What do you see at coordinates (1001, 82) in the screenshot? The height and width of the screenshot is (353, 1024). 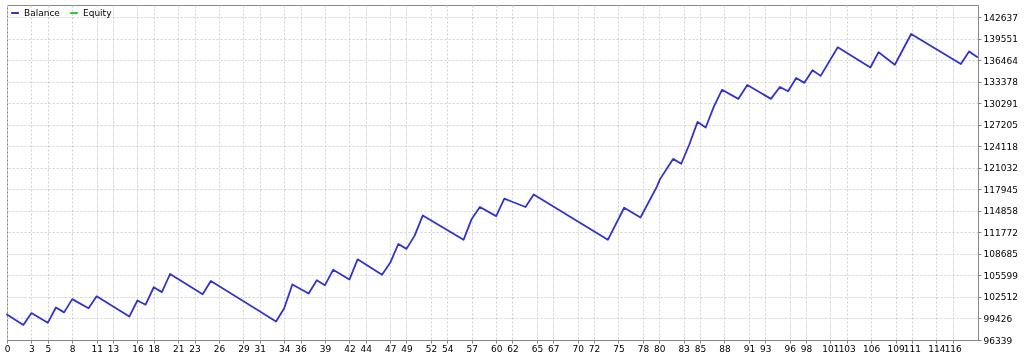 I see `y-tick-label: 133378` at bounding box center [1001, 82].